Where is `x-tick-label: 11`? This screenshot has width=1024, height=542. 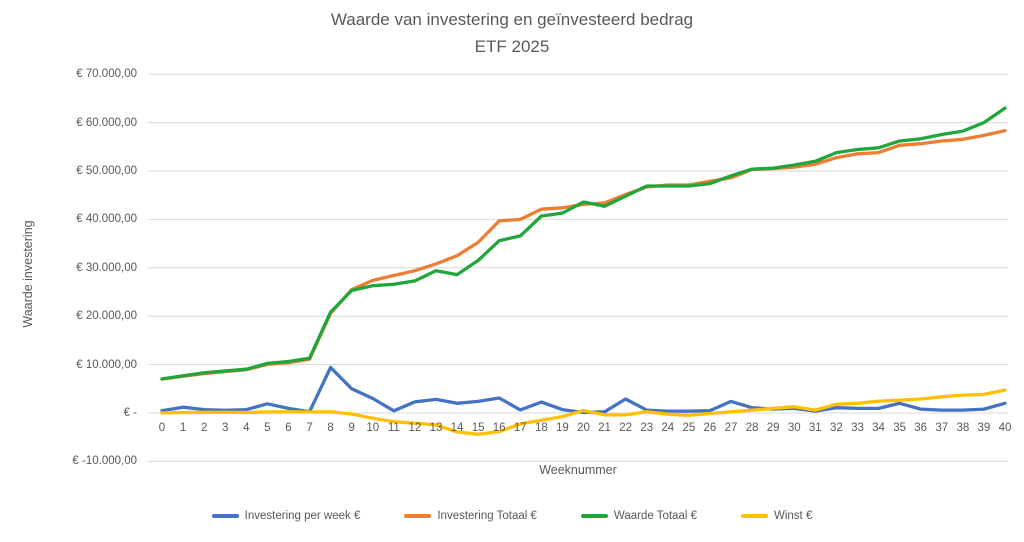
x-tick-label: 11 is located at coordinates (393, 428).